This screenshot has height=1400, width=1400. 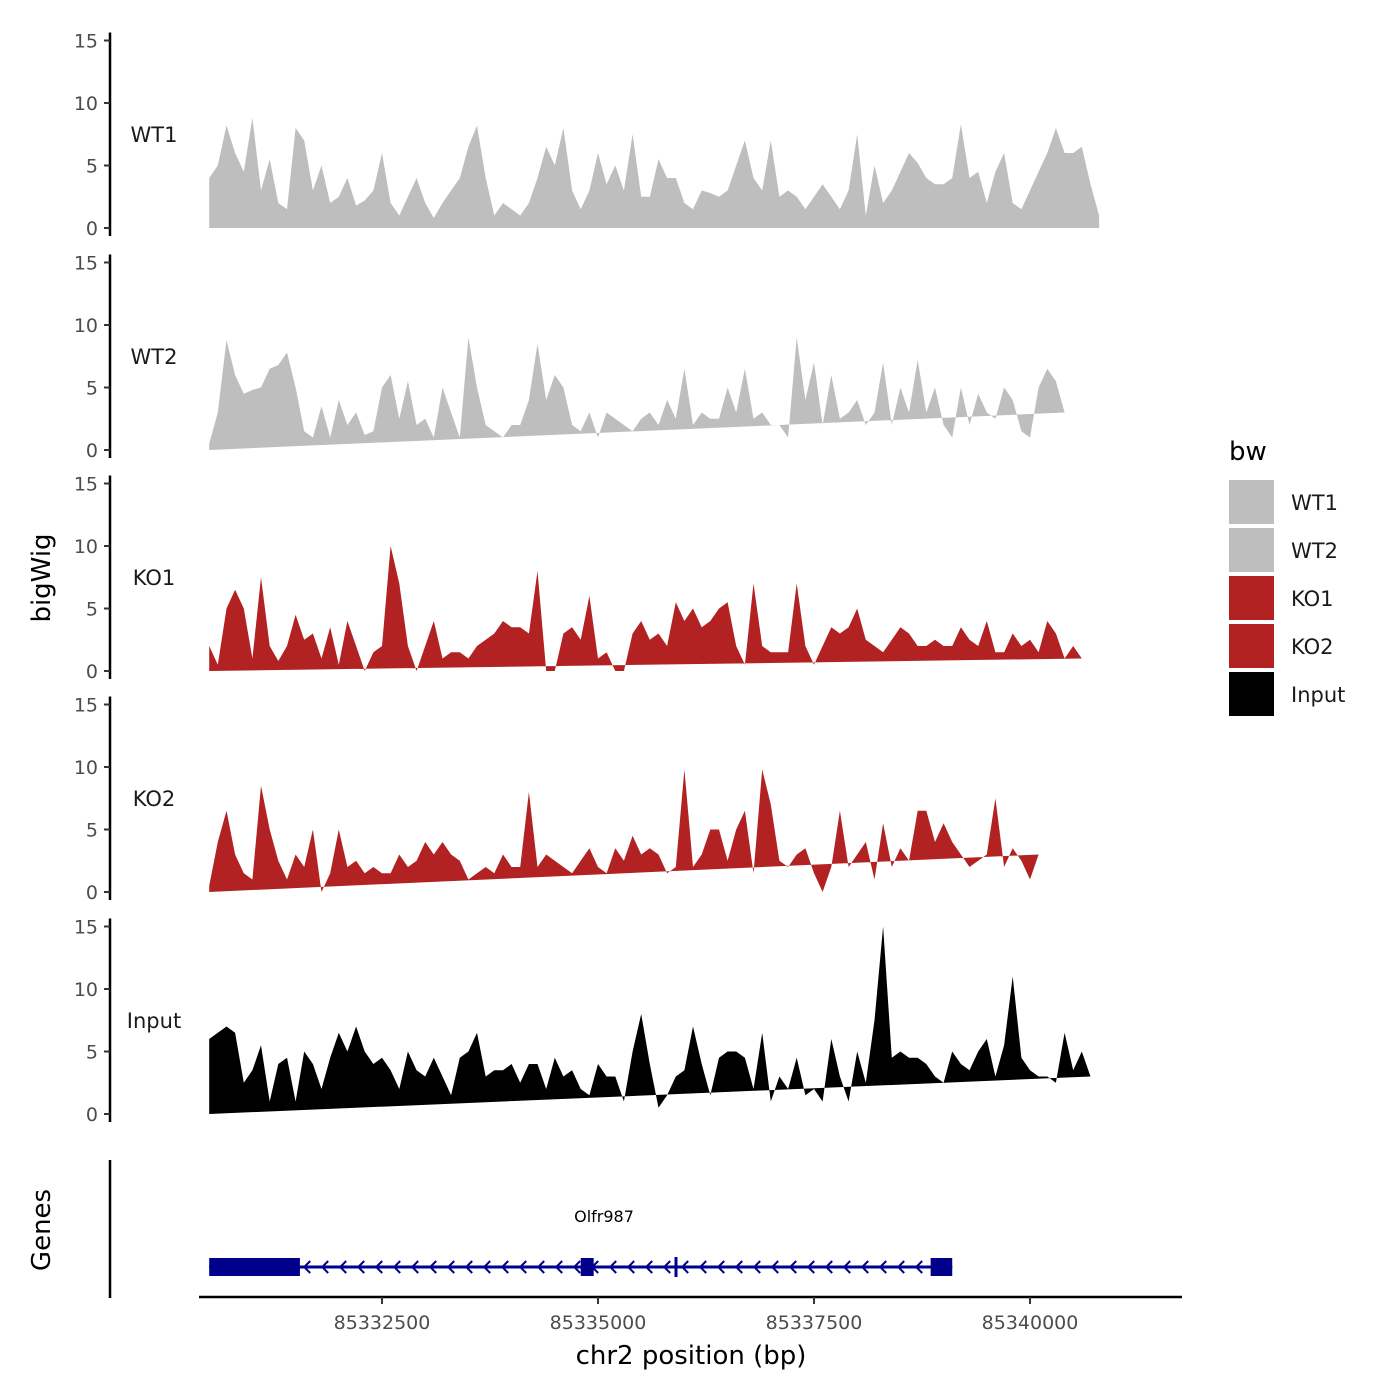 I want to click on x-axis-title: chr2 position (bp), so click(x=691, y=1356).